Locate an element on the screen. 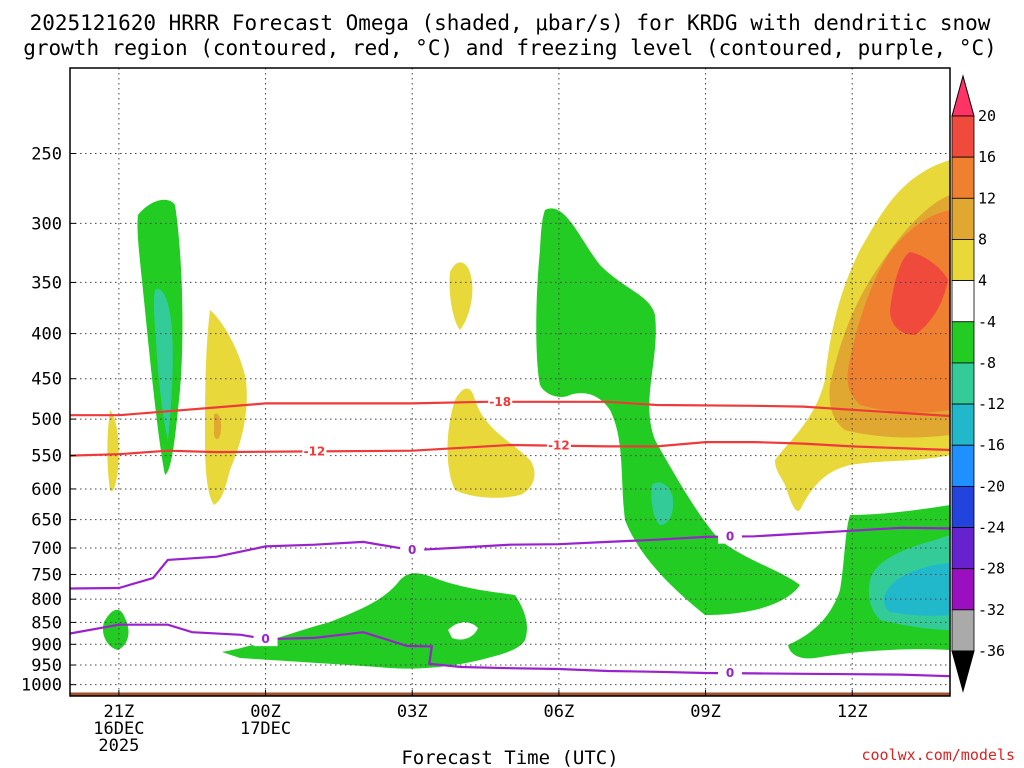 This screenshot has width=1024, height=768. y-tick-label: 650 is located at coordinates (46, 521).